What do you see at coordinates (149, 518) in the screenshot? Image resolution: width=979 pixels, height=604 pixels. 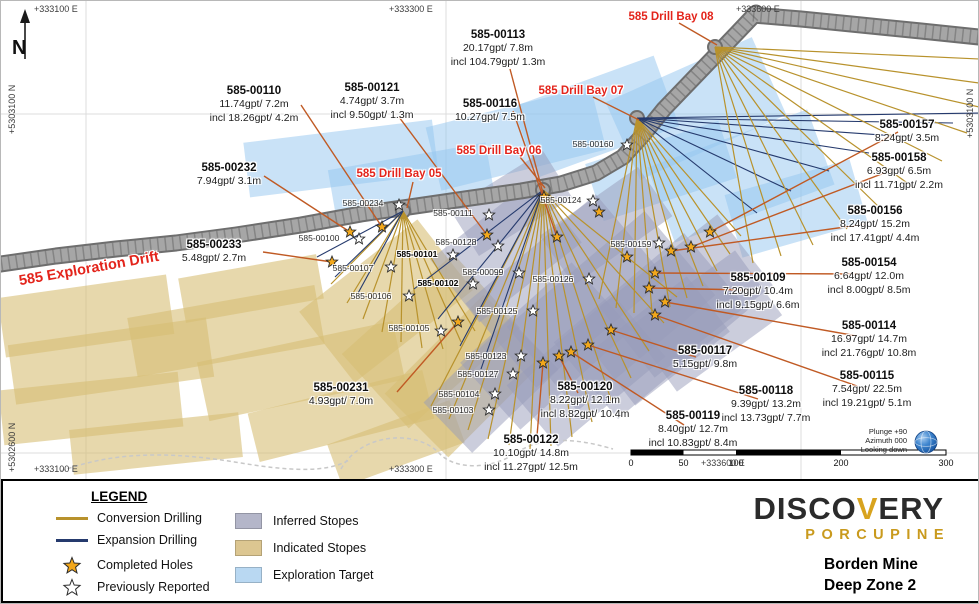 I see `legend-item-label: Conversion Drilling` at bounding box center [149, 518].